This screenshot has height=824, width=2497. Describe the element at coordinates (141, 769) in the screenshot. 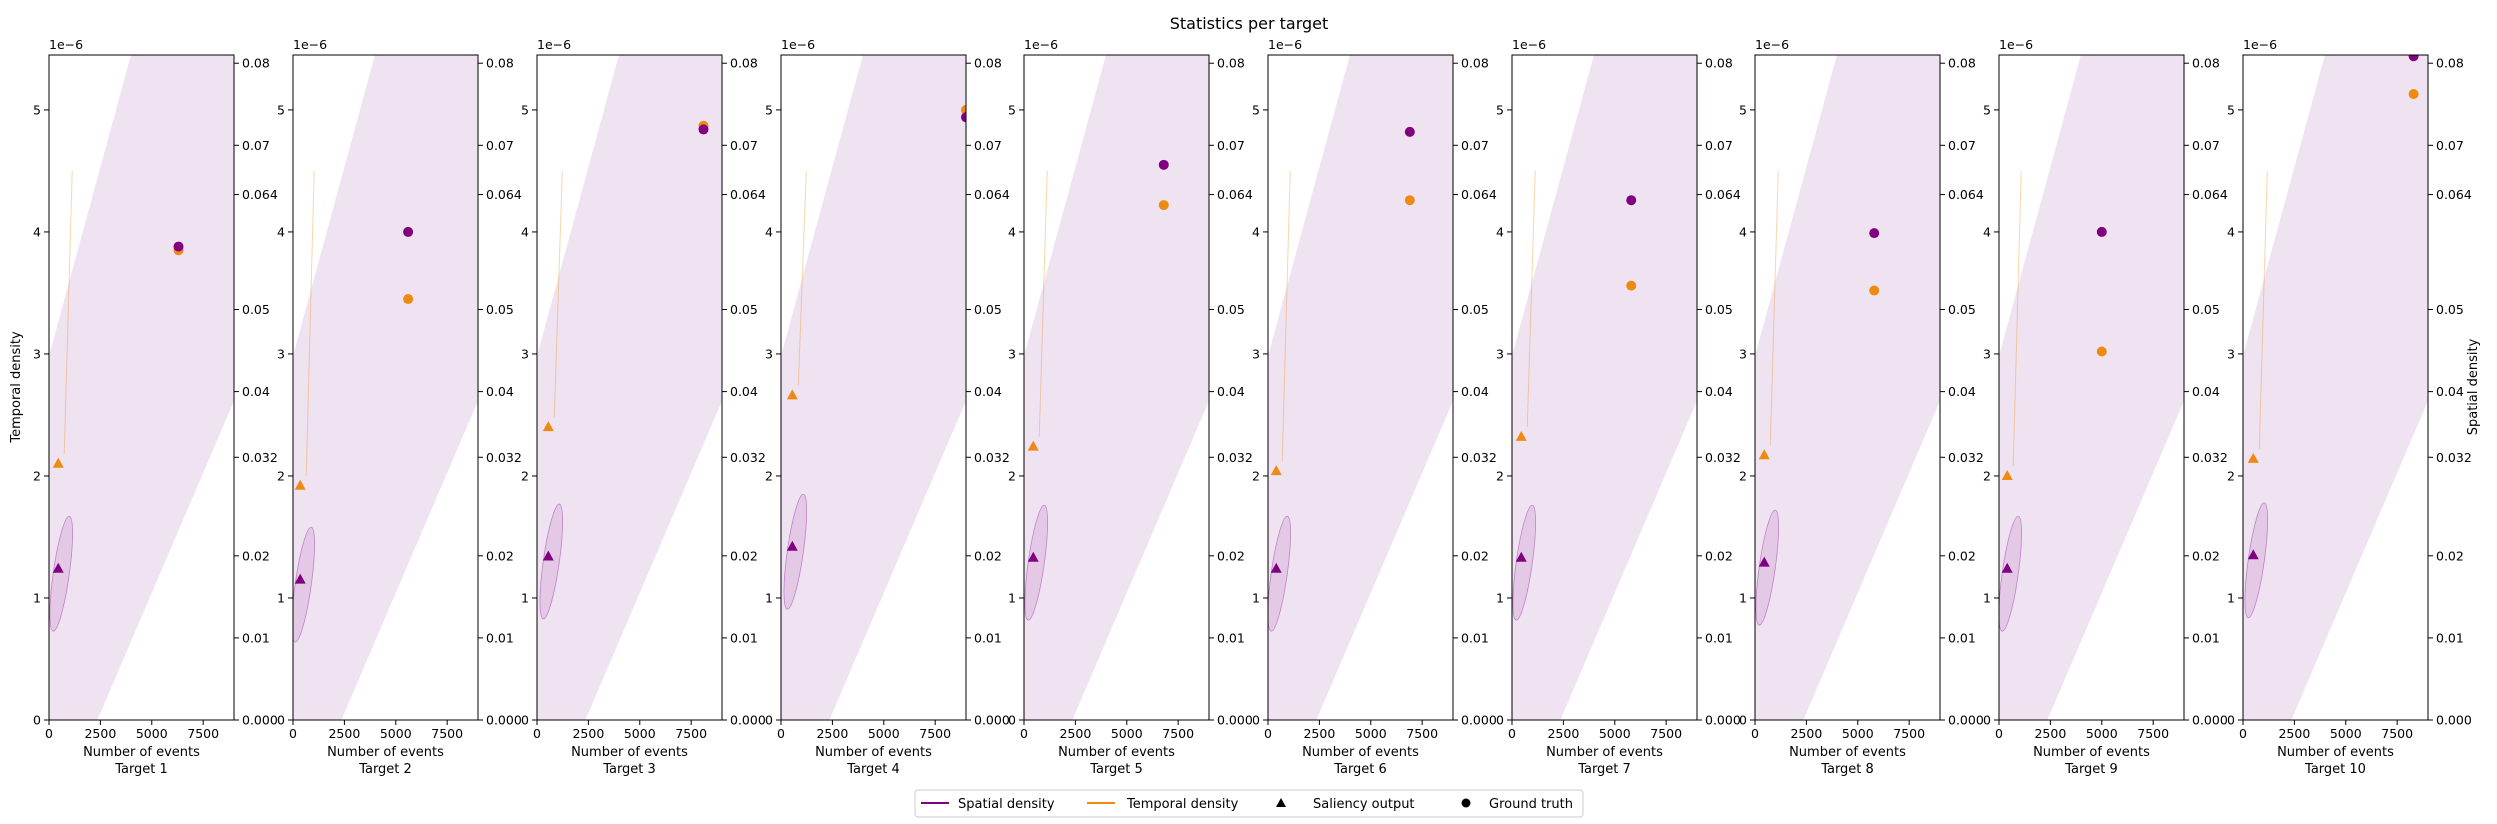

I see `target-label: Target 1` at that location.